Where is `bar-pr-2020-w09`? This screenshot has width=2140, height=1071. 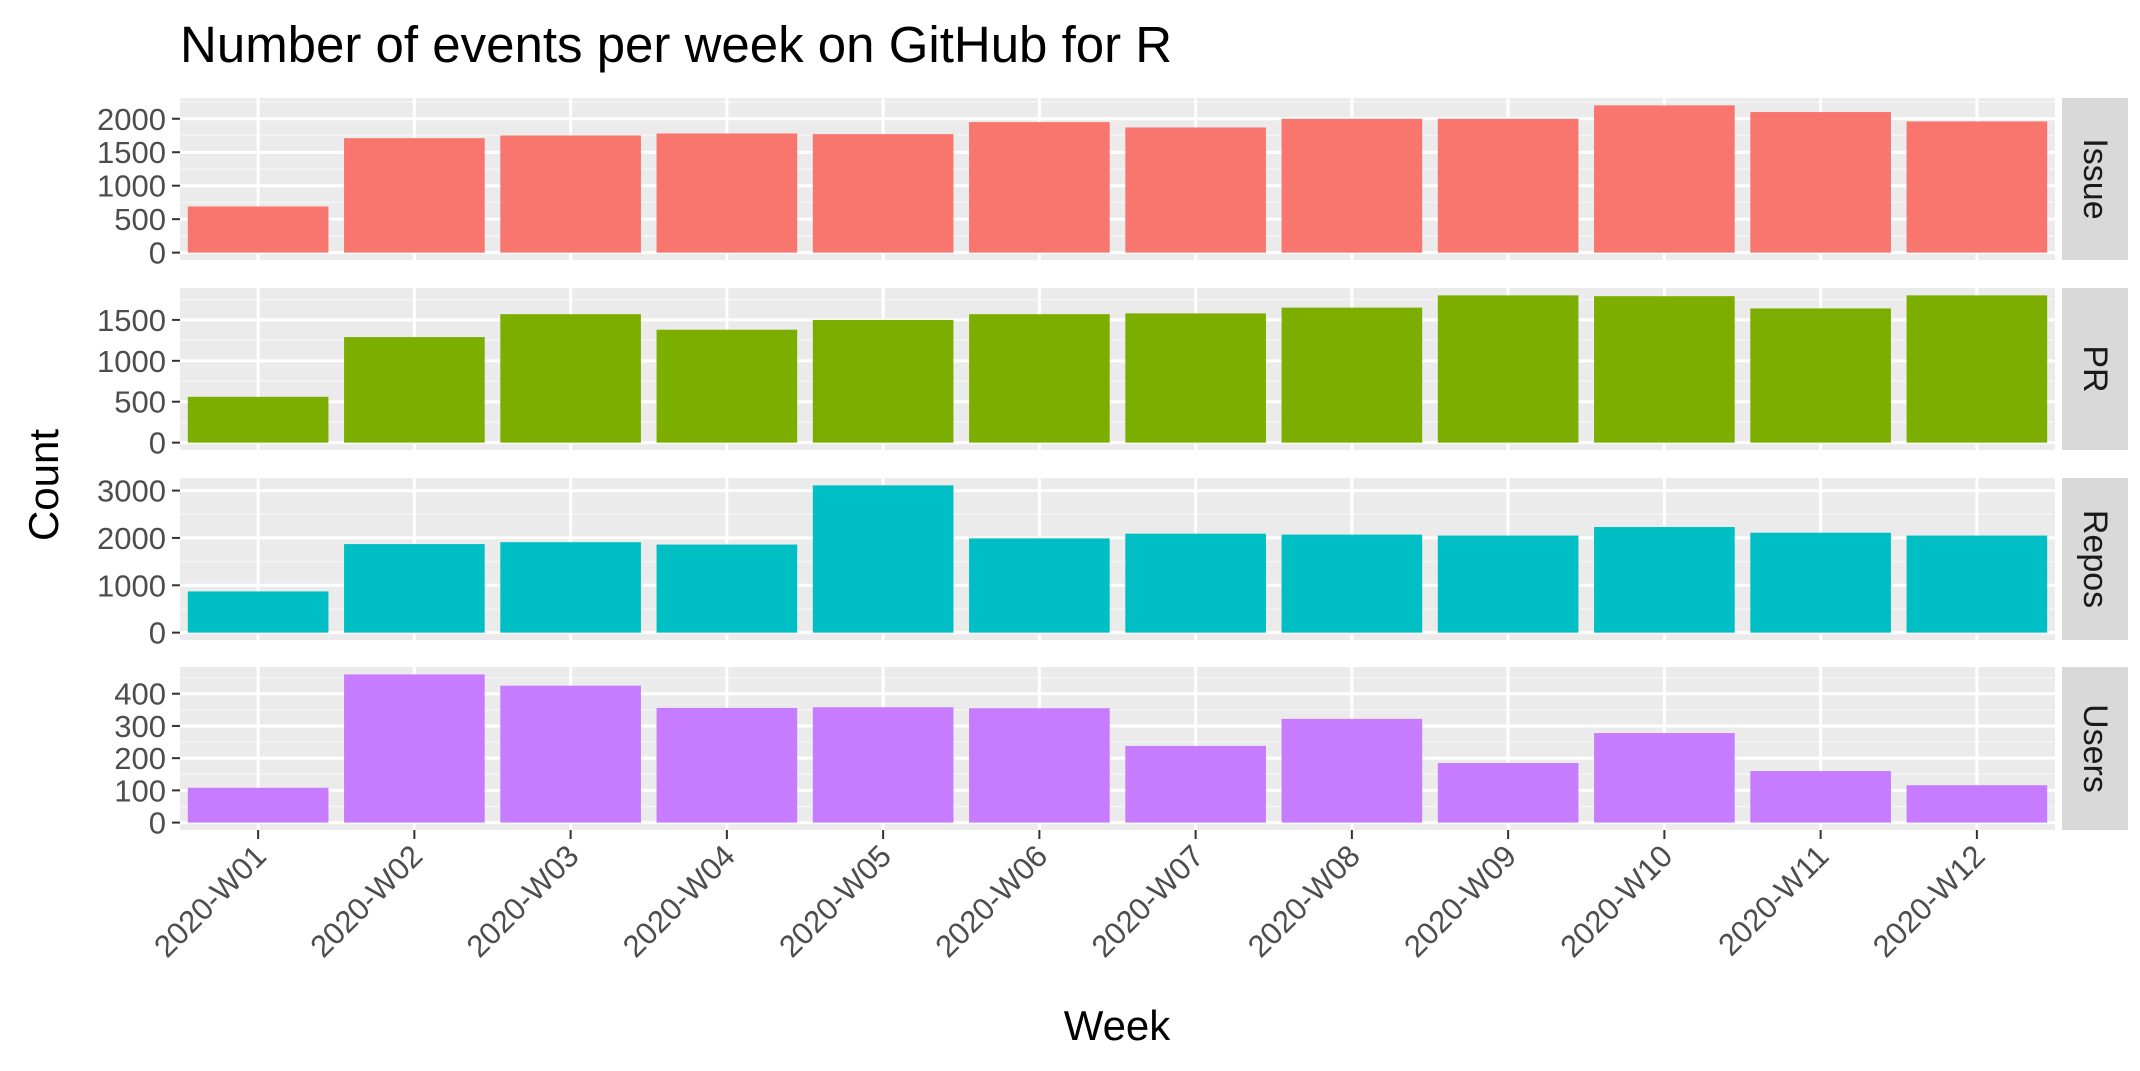
bar-pr-2020-w09 is located at coordinates (1508, 369).